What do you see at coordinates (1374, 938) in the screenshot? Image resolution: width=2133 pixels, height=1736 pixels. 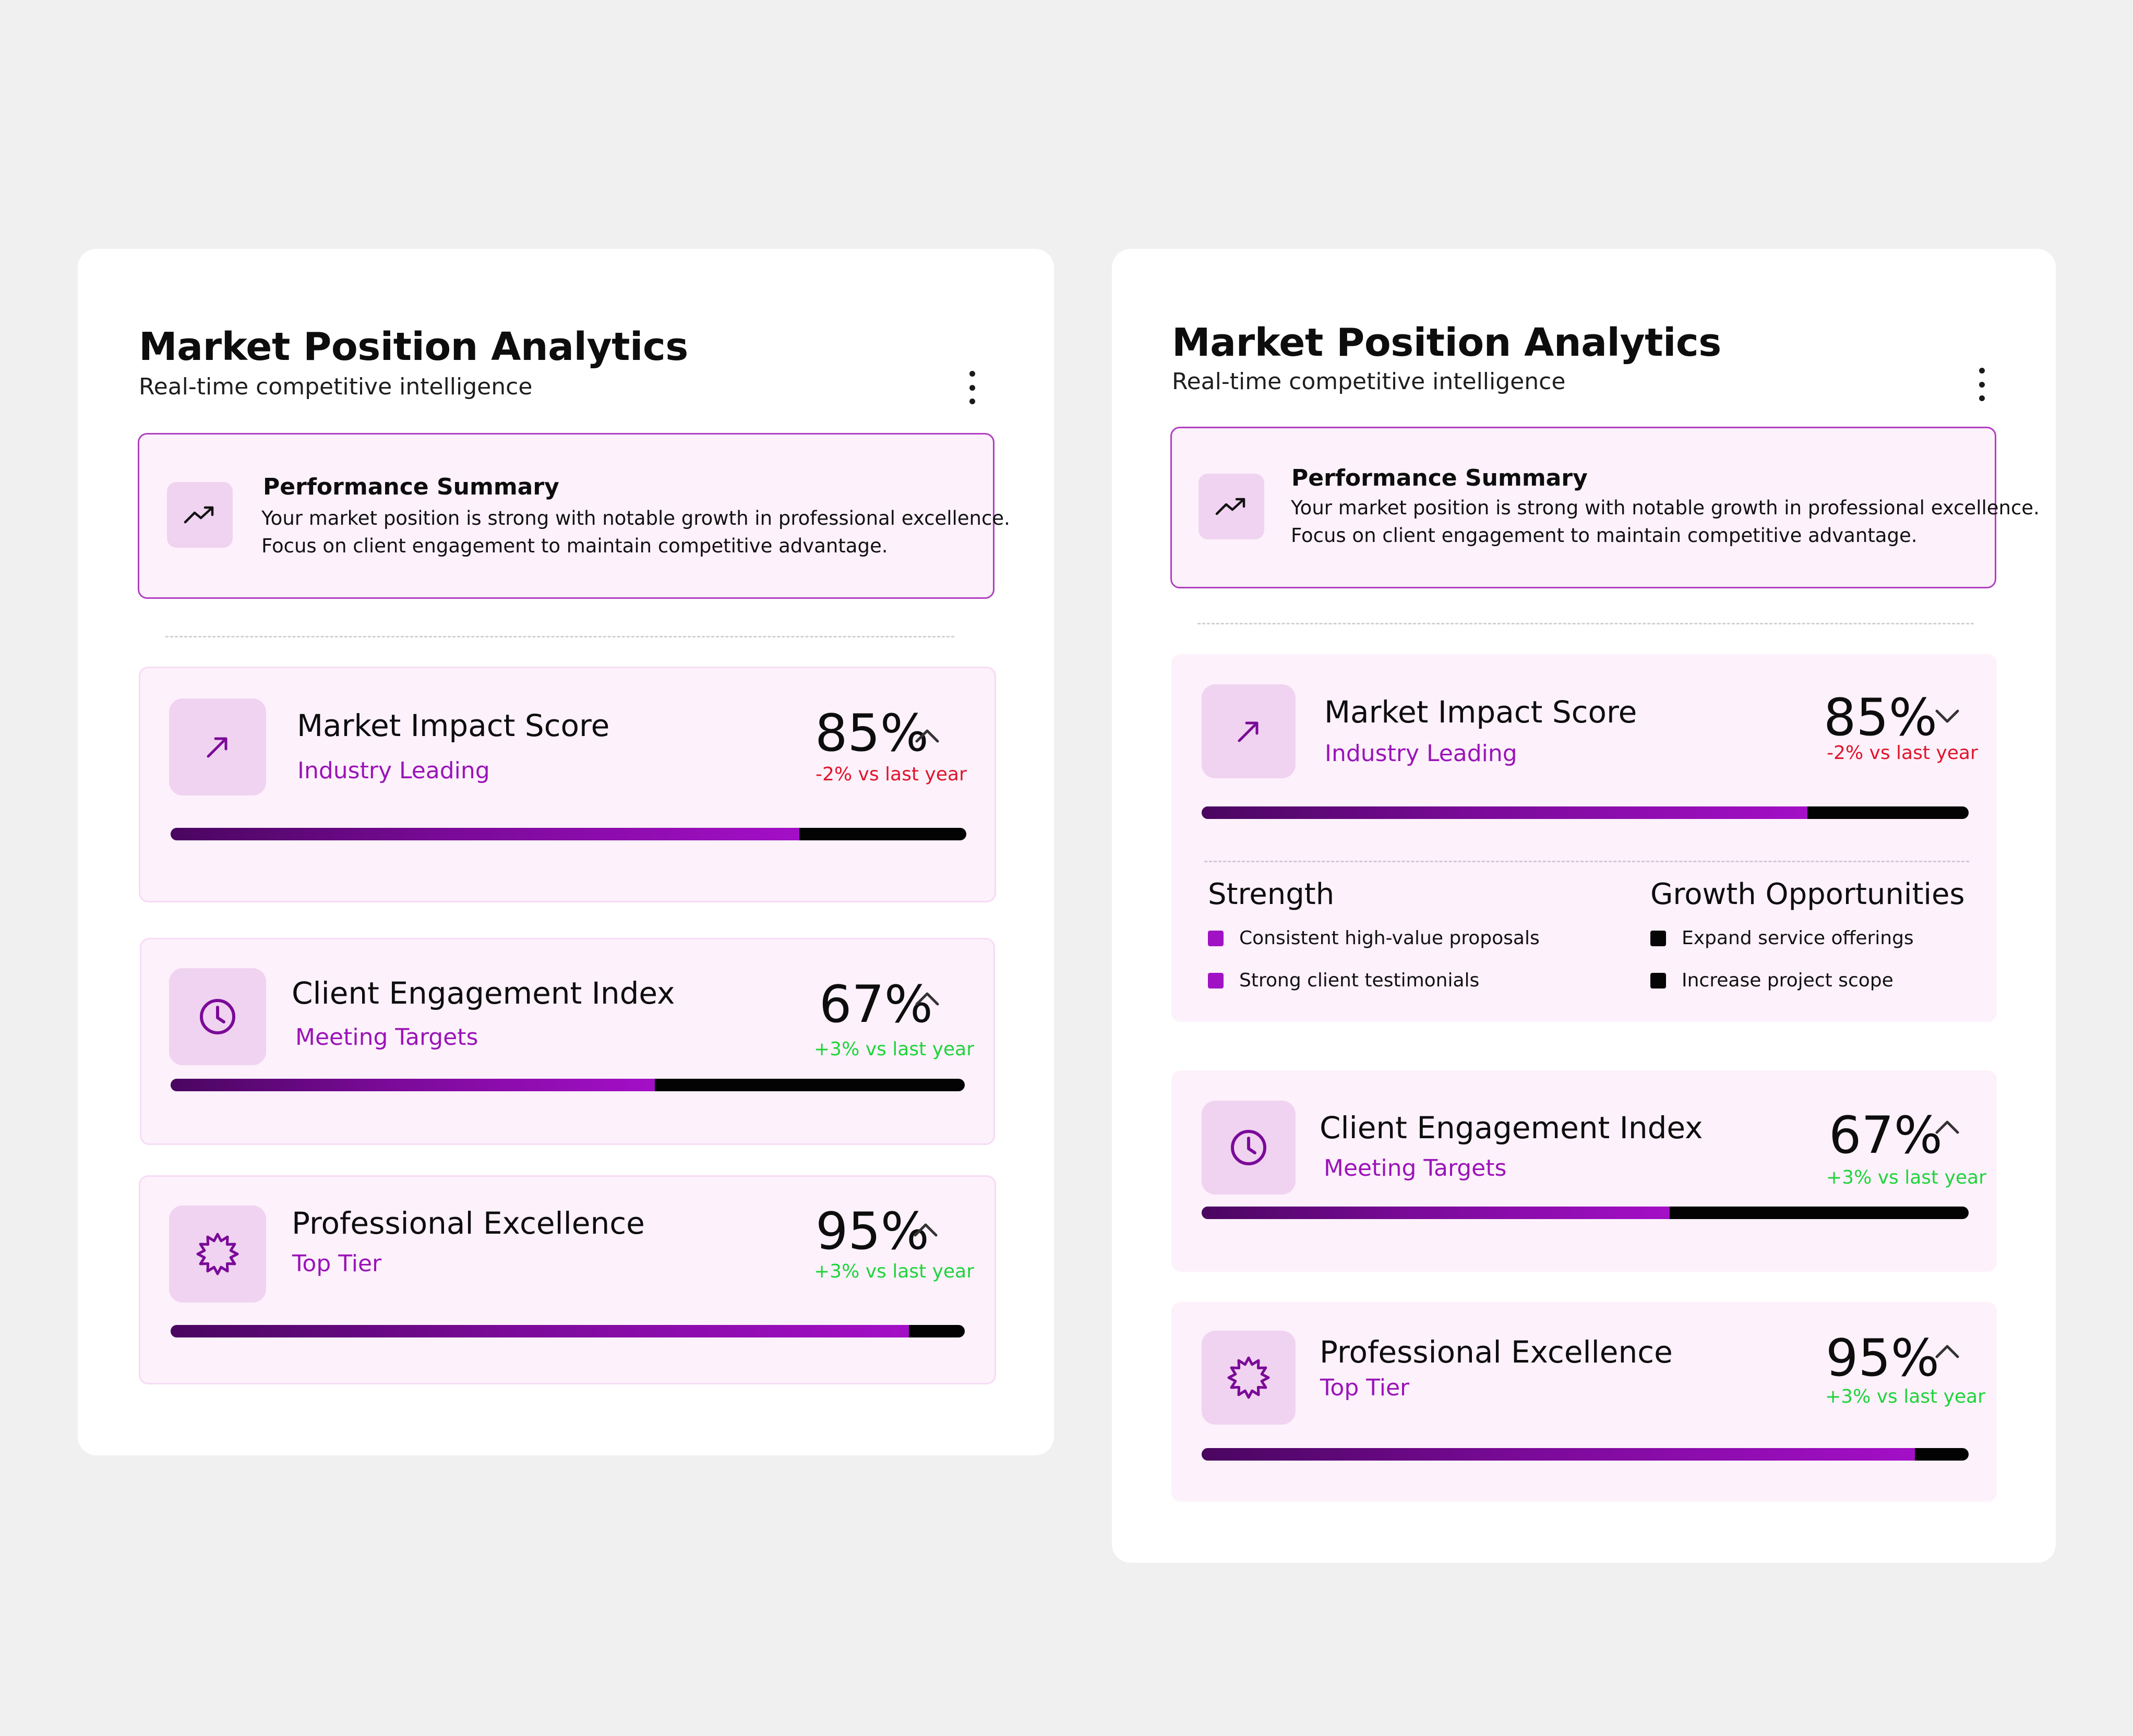 I see `strength-item: Consistent high-value proposals` at bounding box center [1374, 938].